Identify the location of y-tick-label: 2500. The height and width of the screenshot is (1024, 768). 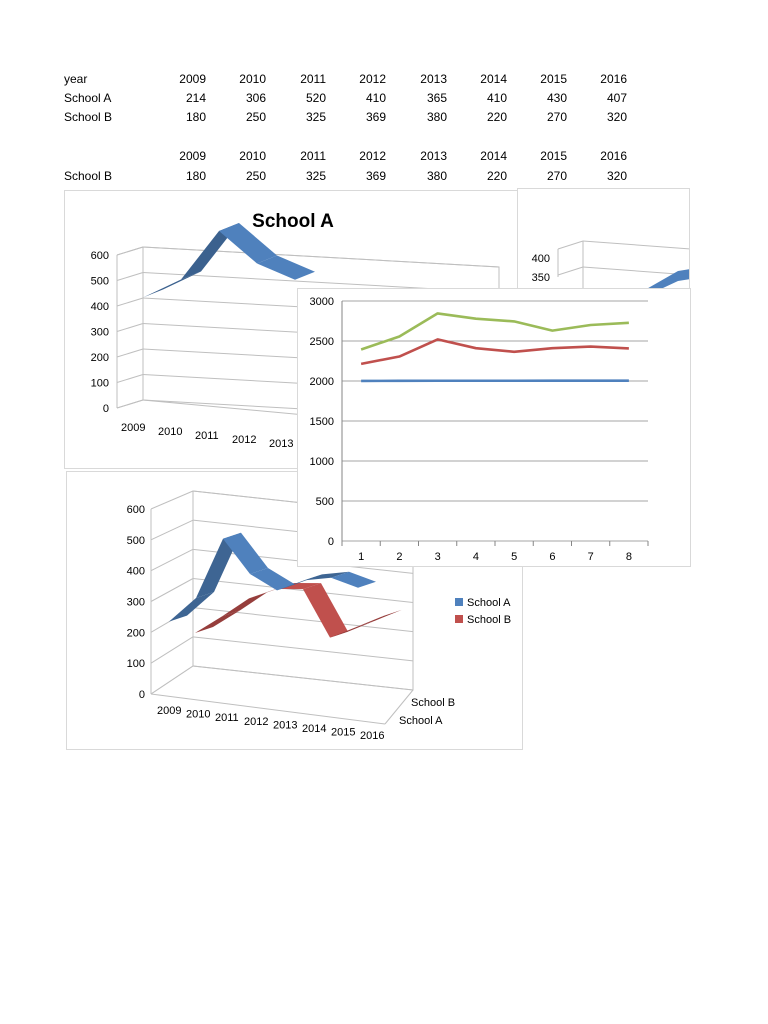
(322, 342).